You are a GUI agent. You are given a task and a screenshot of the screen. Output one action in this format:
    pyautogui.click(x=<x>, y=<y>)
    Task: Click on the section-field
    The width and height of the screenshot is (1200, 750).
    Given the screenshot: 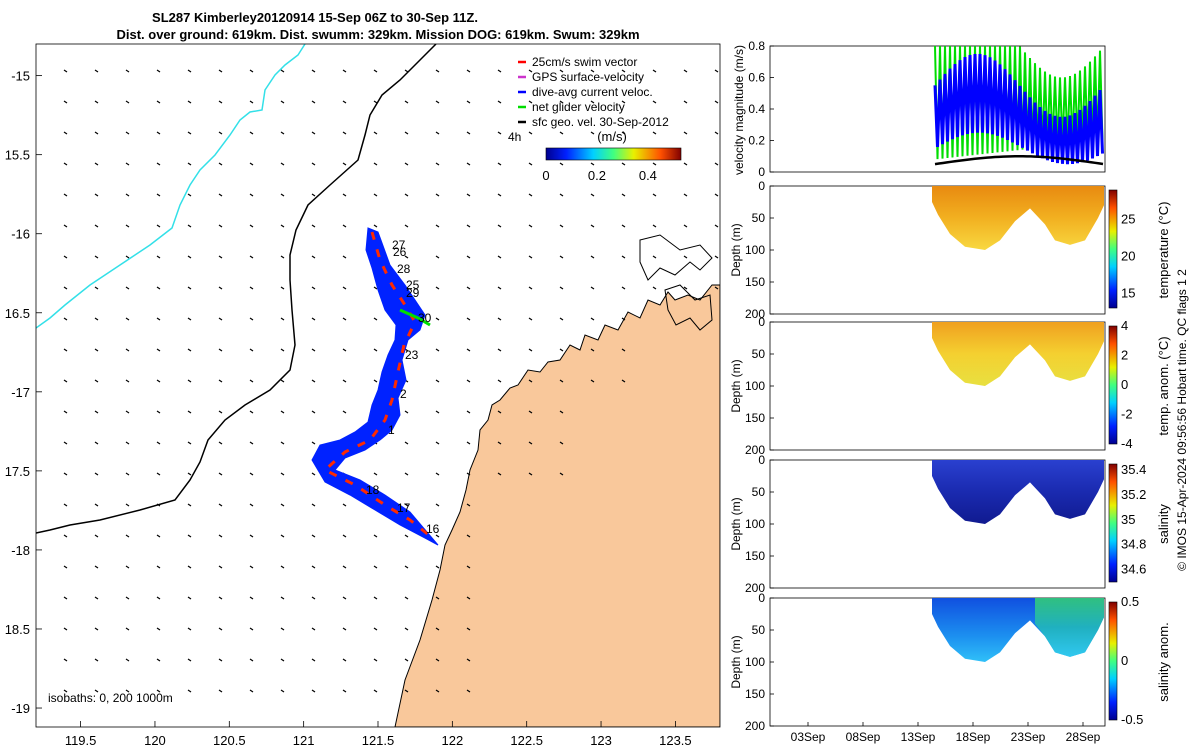 What is the action you would take?
    pyautogui.click(x=1018, y=492)
    